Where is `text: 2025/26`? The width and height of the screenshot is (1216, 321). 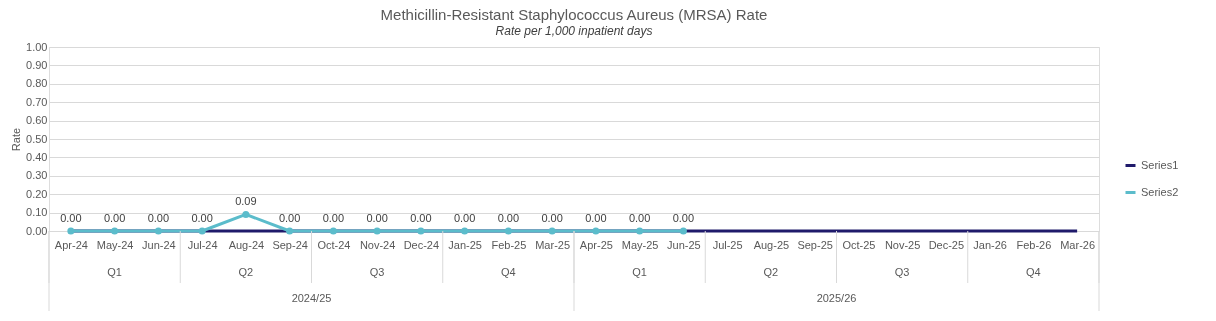 text: 2025/26 is located at coordinates (836, 298).